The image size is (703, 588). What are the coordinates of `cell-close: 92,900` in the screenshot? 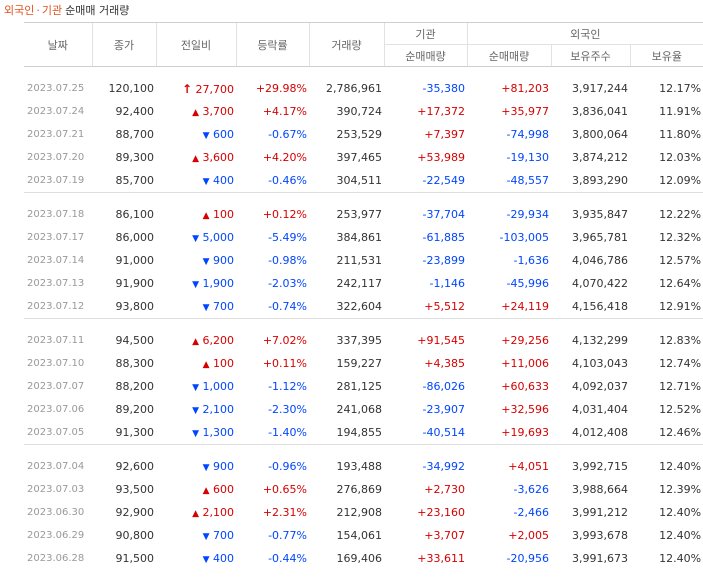 It's located at (135, 512).